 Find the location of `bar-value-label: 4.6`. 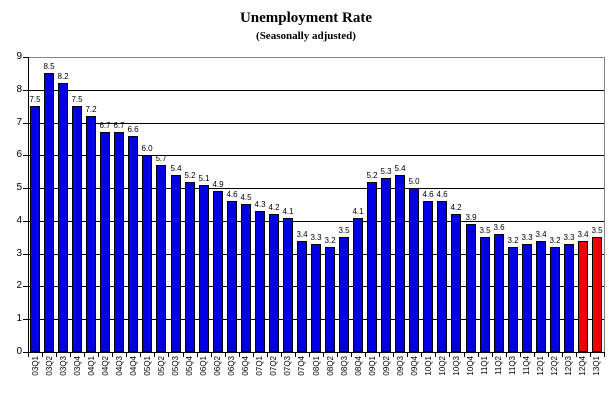

bar-value-label: 4.6 is located at coordinates (428, 194).